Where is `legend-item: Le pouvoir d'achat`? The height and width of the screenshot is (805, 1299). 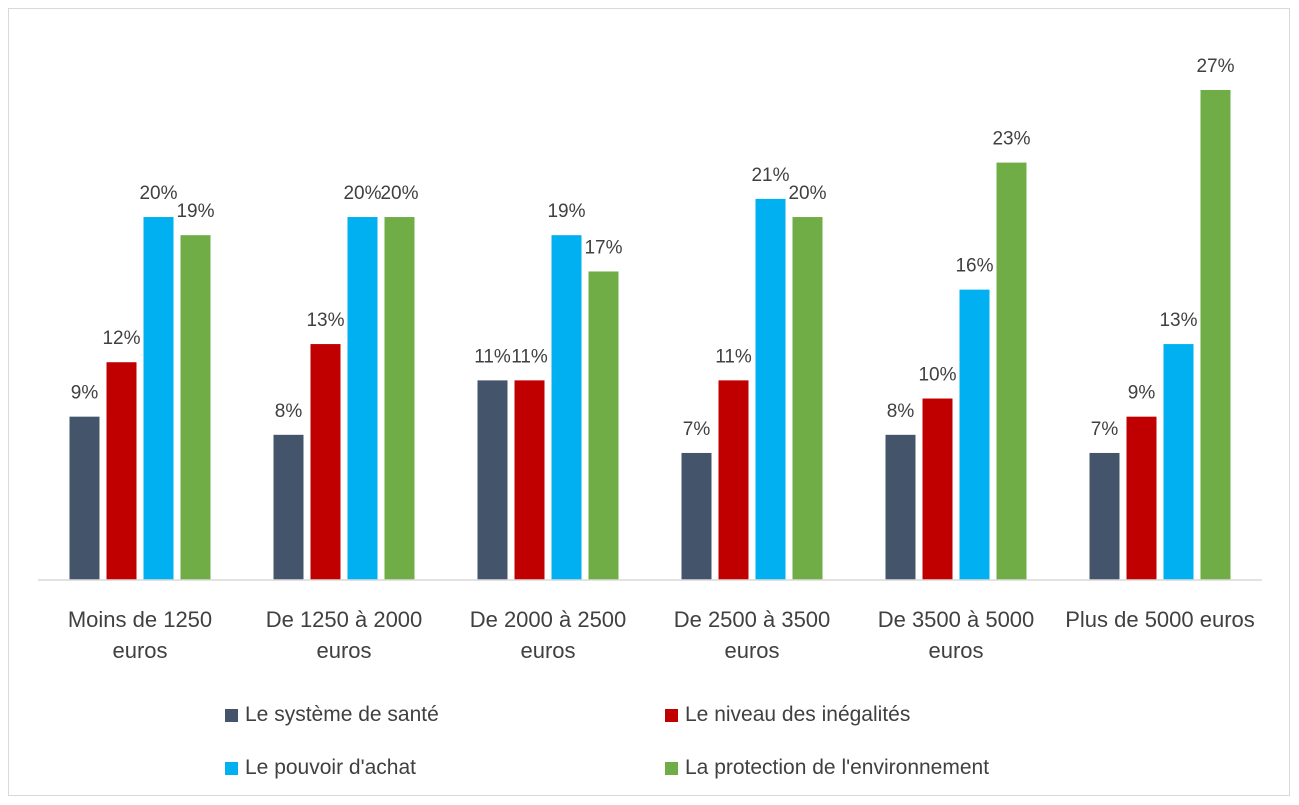
legend-item: Le pouvoir d'achat is located at coordinates (320, 768).